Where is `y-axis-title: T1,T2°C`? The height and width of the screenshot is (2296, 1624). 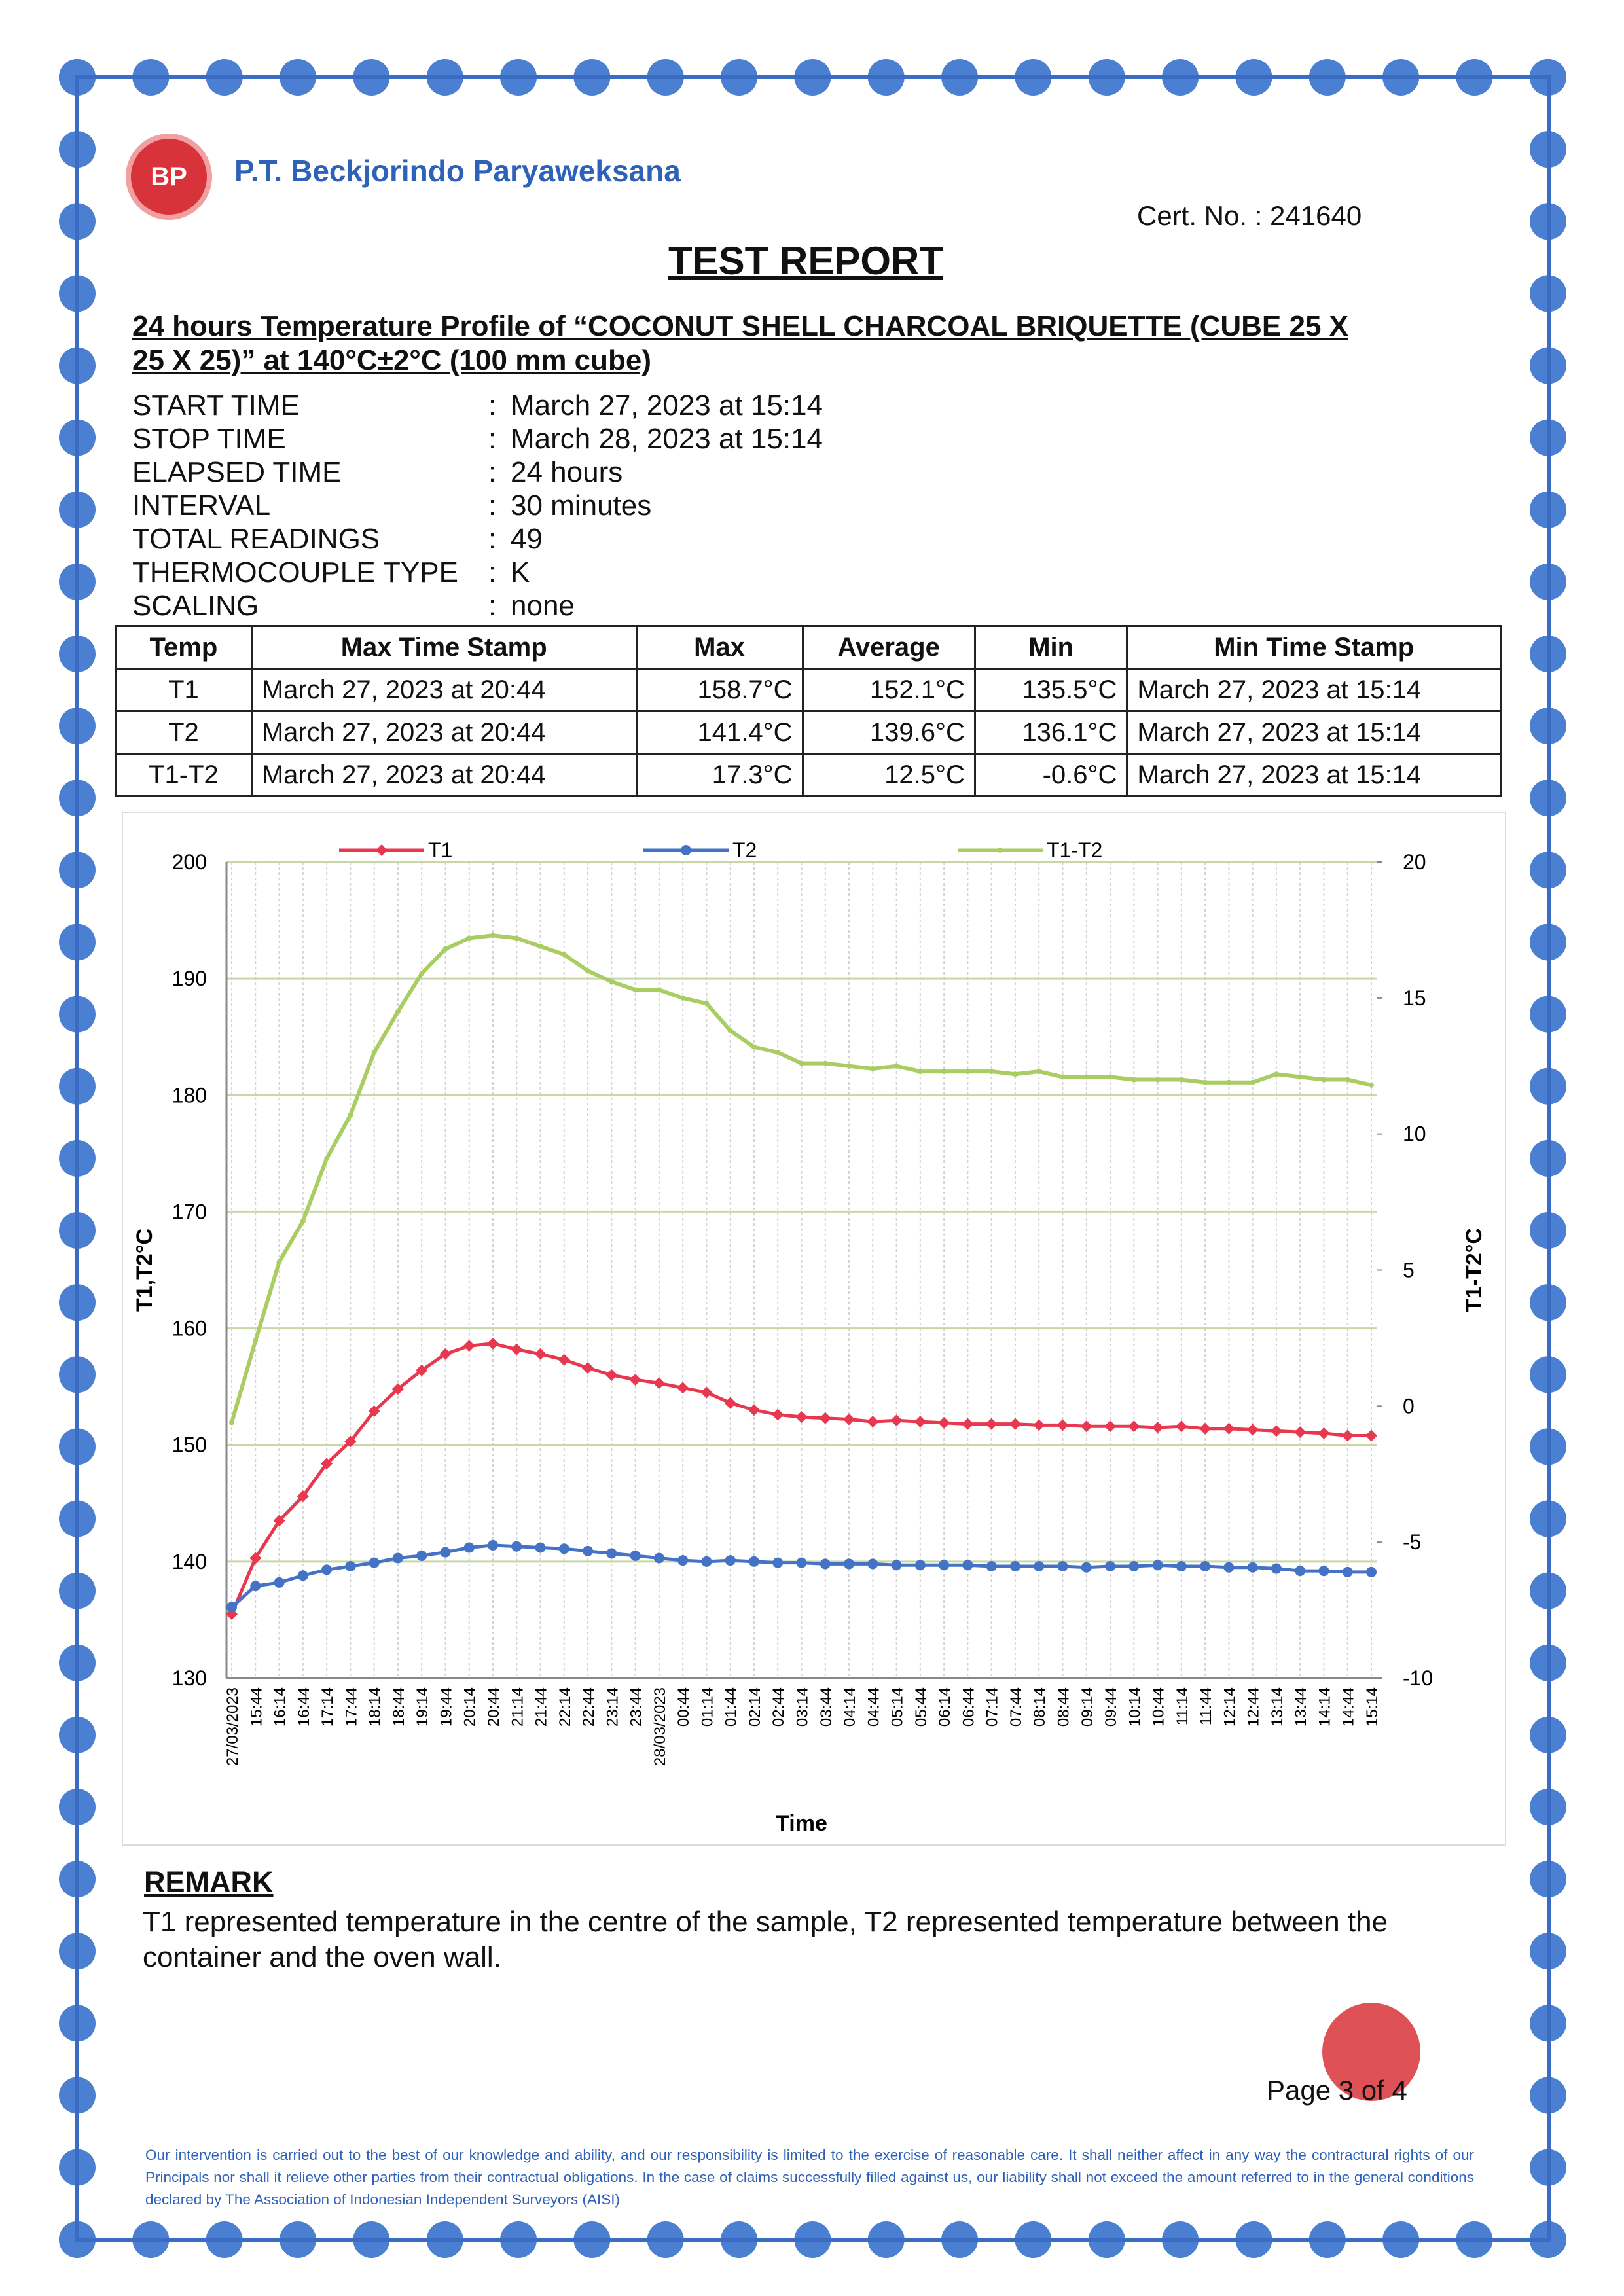 y-axis-title: T1,T2°C is located at coordinates (144, 1270).